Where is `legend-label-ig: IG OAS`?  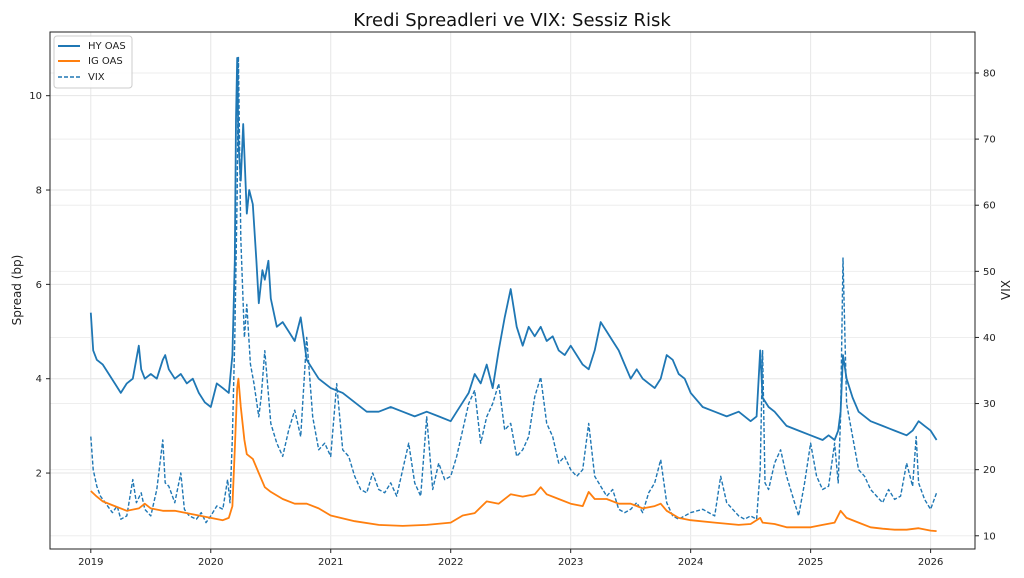 legend-label-ig: IG OAS is located at coordinates (105, 61).